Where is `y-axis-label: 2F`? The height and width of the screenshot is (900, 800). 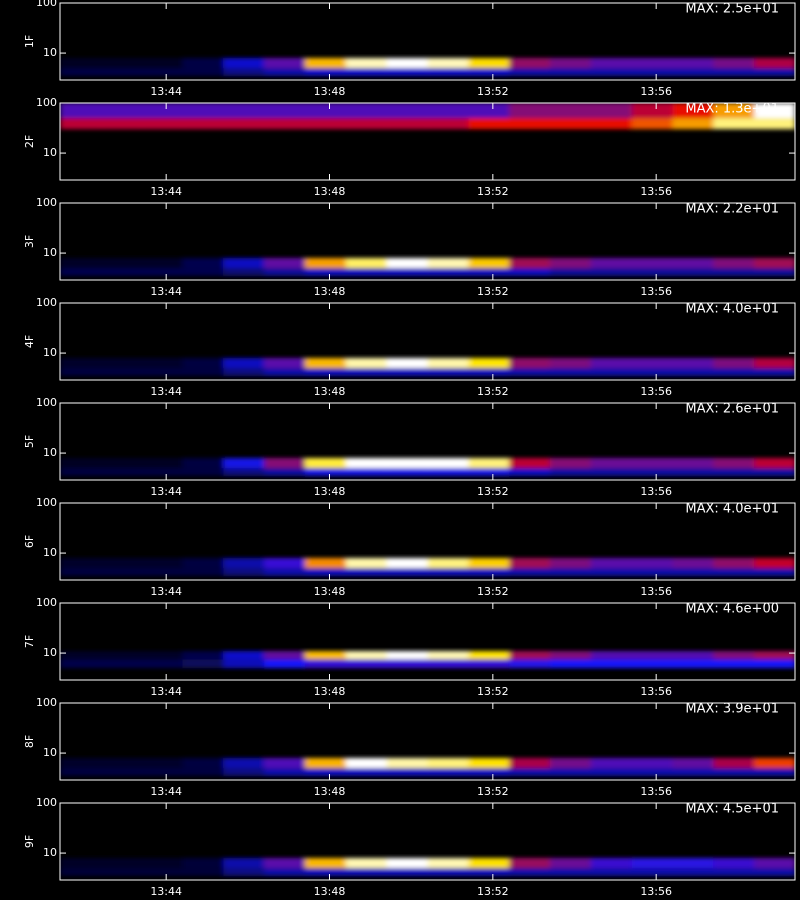 y-axis-label: 2F is located at coordinates (29, 141).